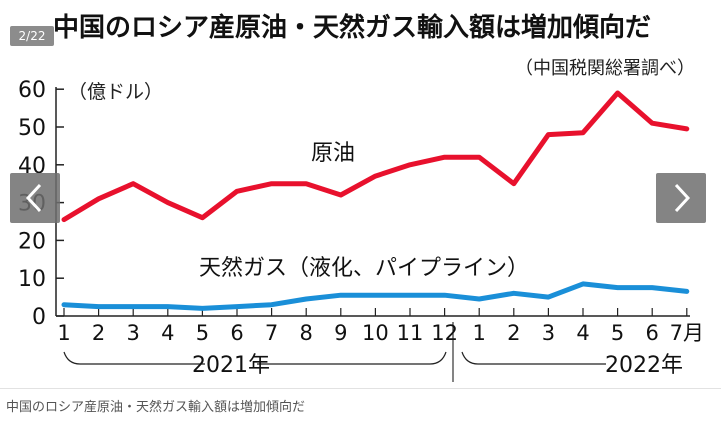 This screenshot has height=428, width=721. Describe the element at coordinates (410, 333) in the screenshot. I see `x-tick-label: 11` at that location.